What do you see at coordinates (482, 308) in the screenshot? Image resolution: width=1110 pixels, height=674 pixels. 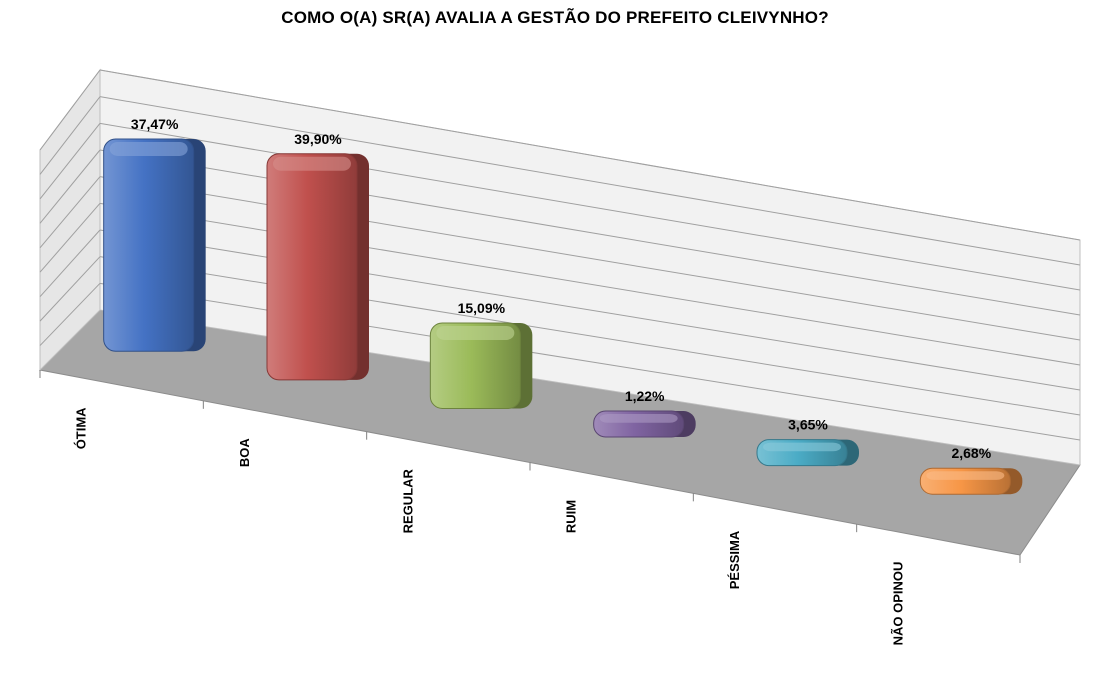 I see `data-label-3: 15,09%` at bounding box center [482, 308].